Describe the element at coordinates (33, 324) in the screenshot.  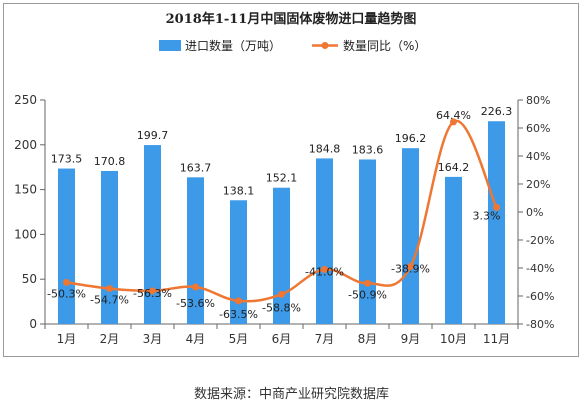
I see `left-tick-label: 0` at that location.